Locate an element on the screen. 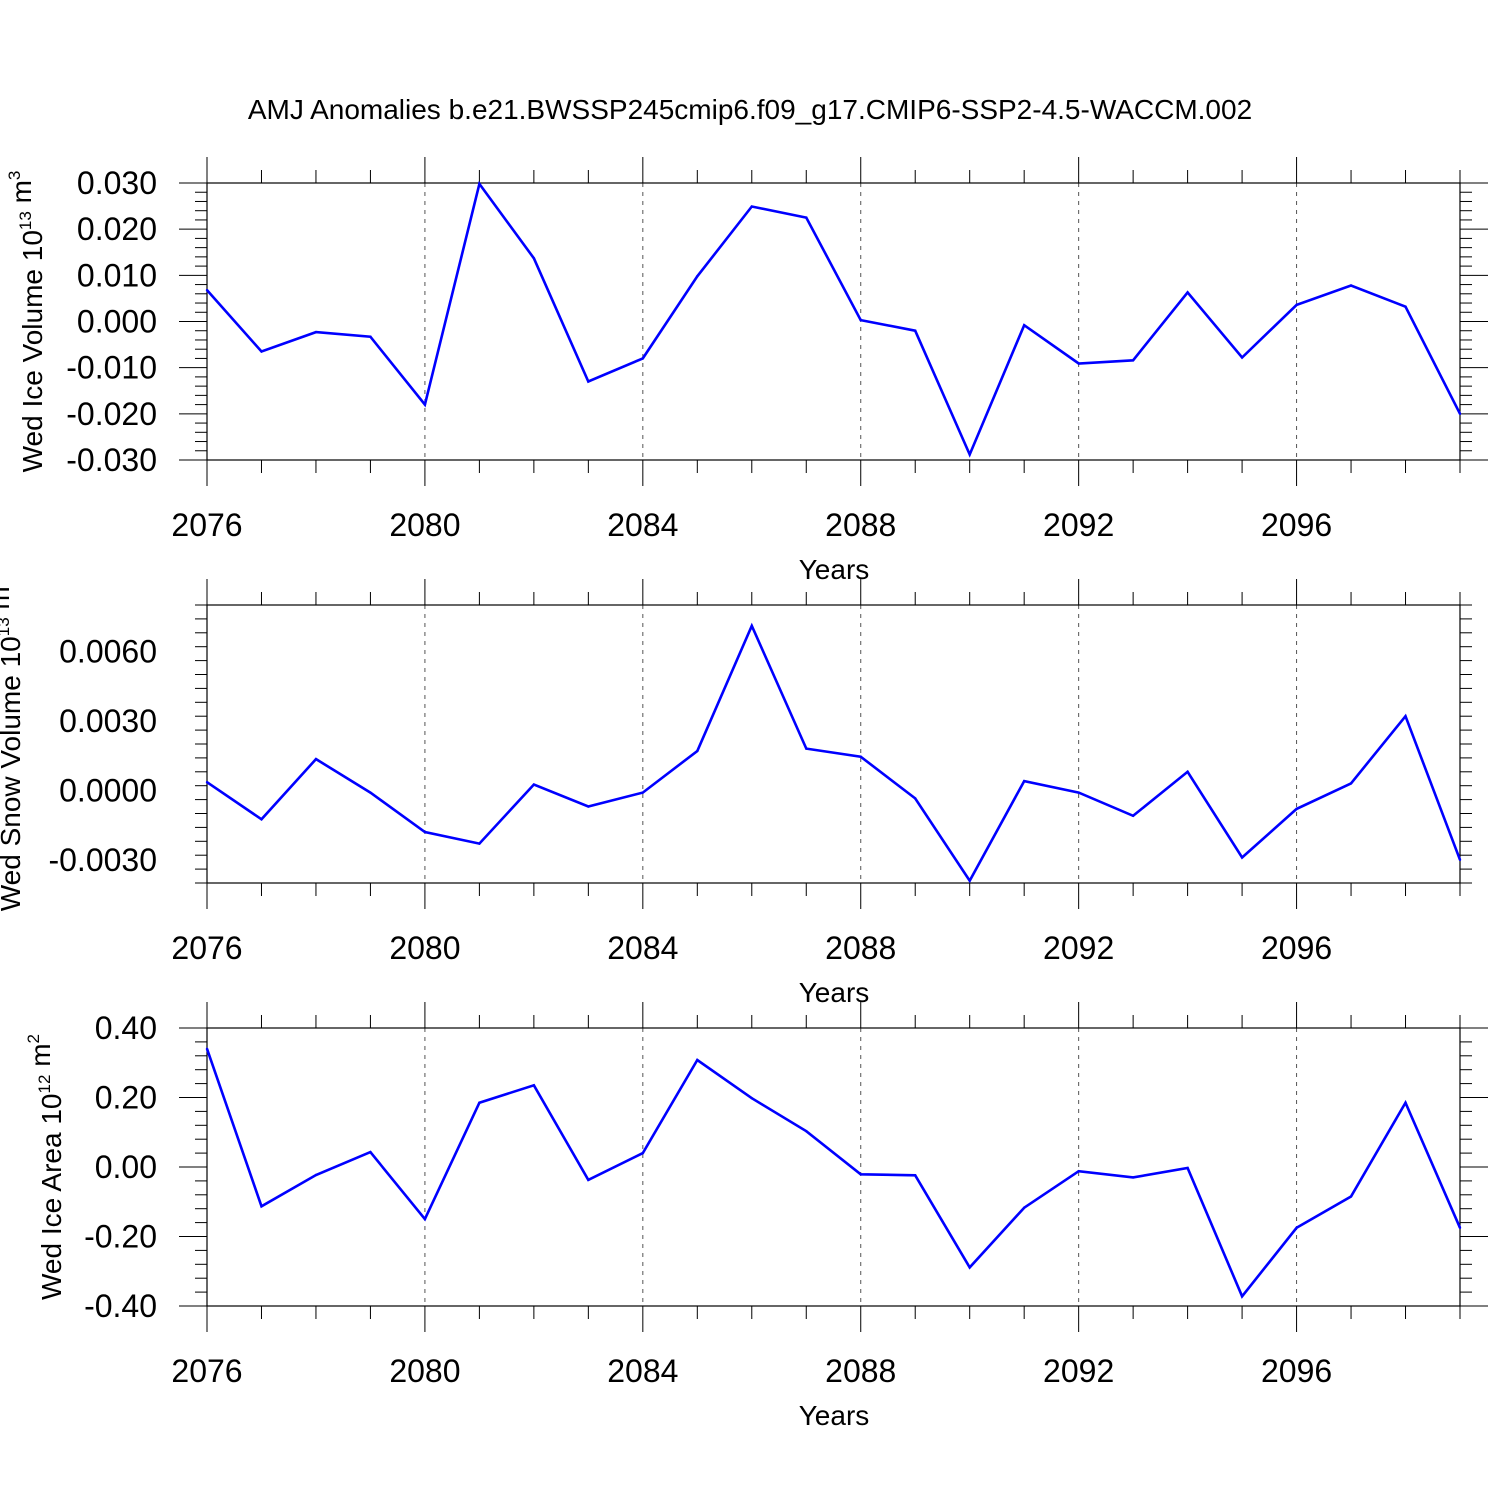  x-axis-label: Years is located at coordinates (834, 1415).